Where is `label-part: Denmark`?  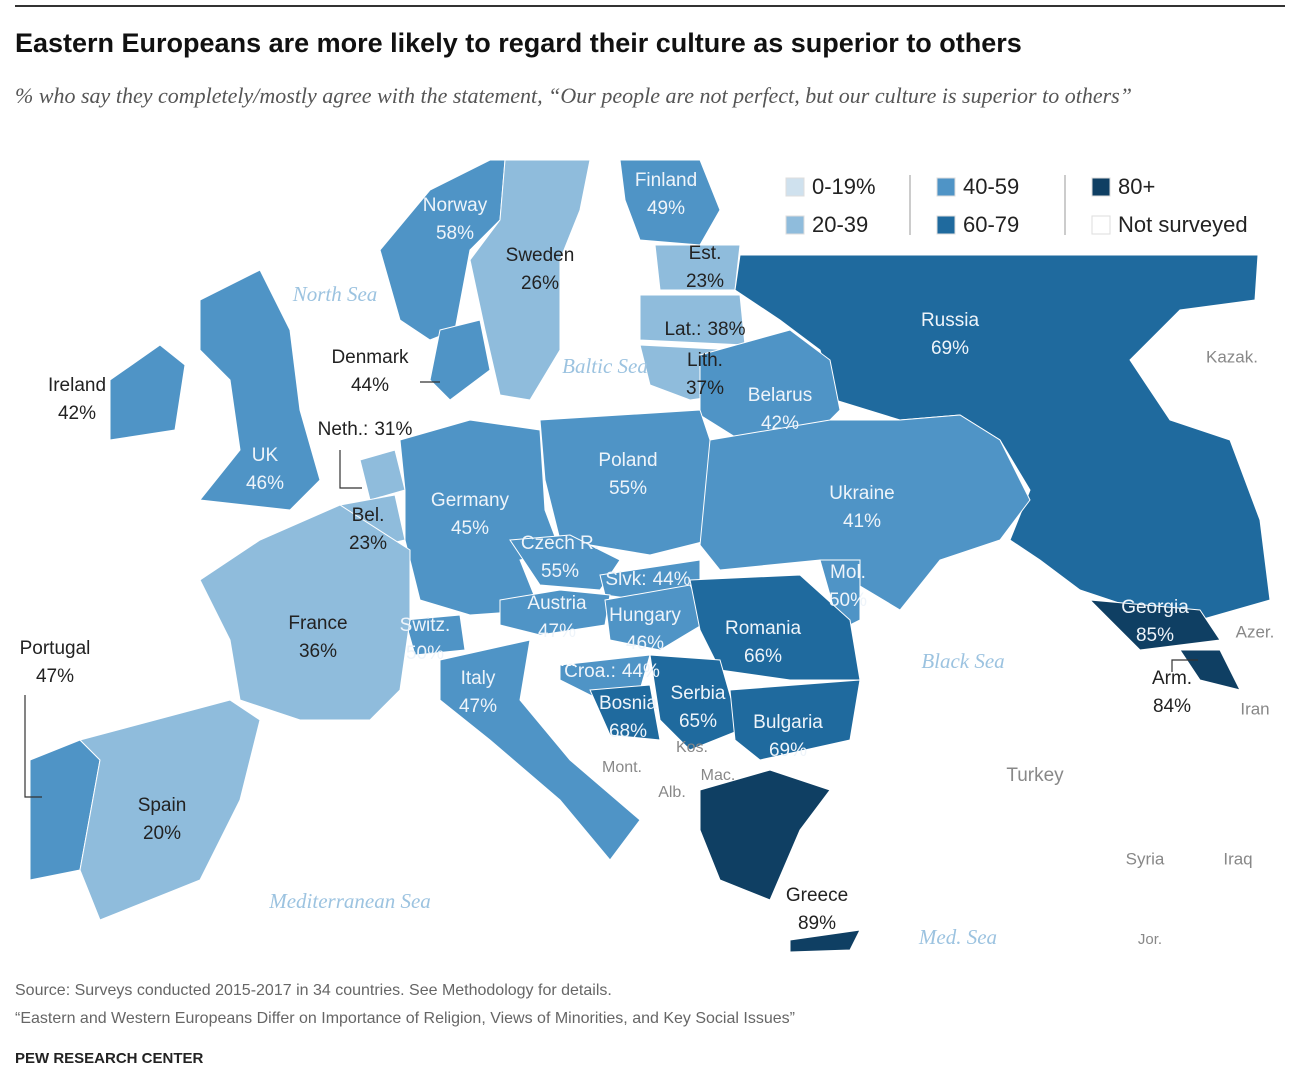 label-part: Denmark is located at coordinates (370, 357).